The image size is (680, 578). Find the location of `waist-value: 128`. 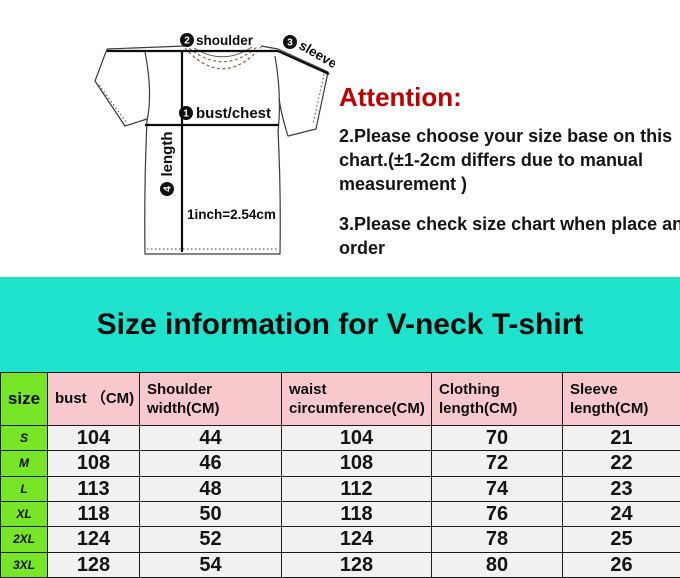

waist-value: 128 is located at coordinates (356, 564).